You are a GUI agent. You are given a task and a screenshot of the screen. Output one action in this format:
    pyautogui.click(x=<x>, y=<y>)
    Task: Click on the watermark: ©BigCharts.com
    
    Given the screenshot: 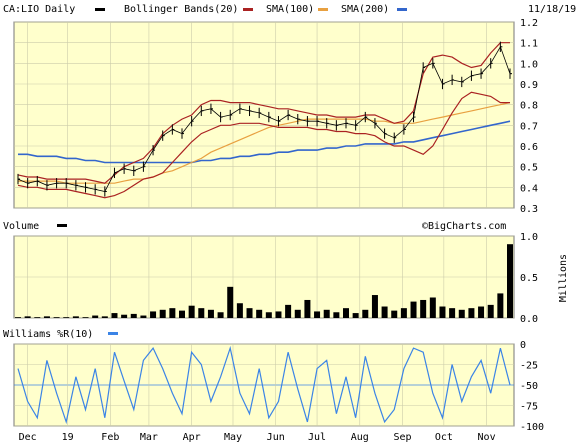 What is the action you would take?
    pyautogui.click(x=464, y=226)
    